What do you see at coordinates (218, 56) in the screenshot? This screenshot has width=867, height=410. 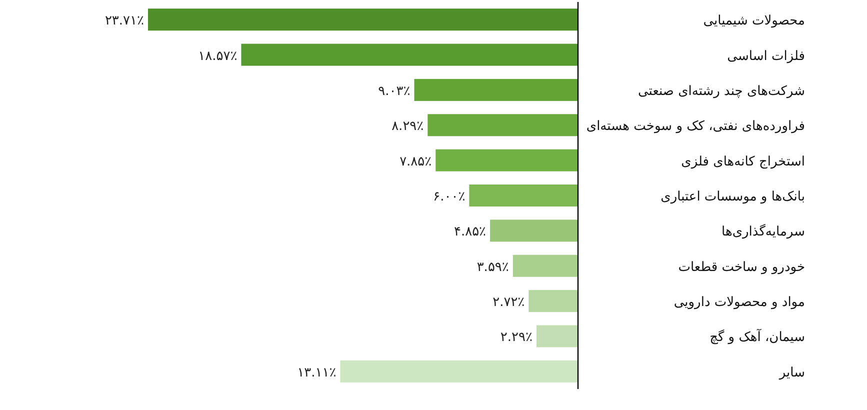 I see `data-label: ۱۸.۵۷٪` at bounding box center [218, 56].